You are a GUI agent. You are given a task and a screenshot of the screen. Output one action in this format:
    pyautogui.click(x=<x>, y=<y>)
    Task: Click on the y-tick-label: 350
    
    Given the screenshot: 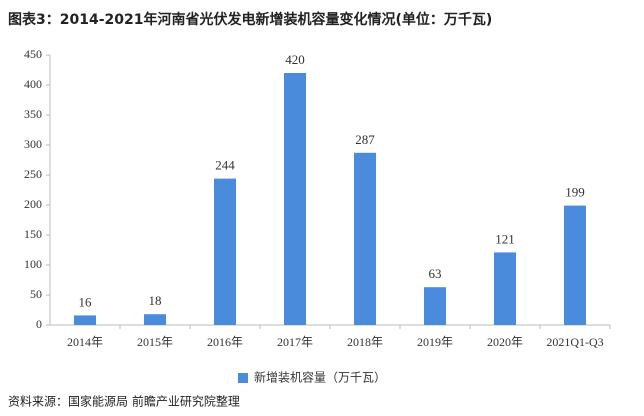 What is the action you would take?
    pyautogui.click(x=33, y=114)
    